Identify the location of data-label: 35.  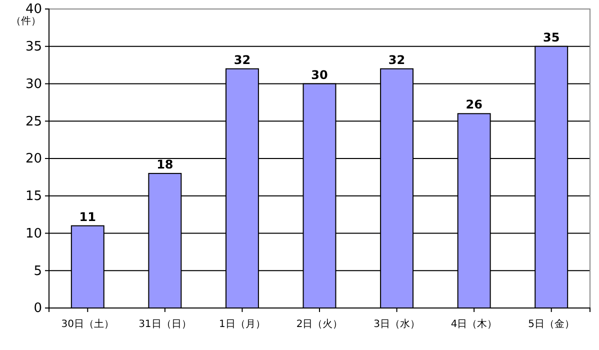
(551, 37).